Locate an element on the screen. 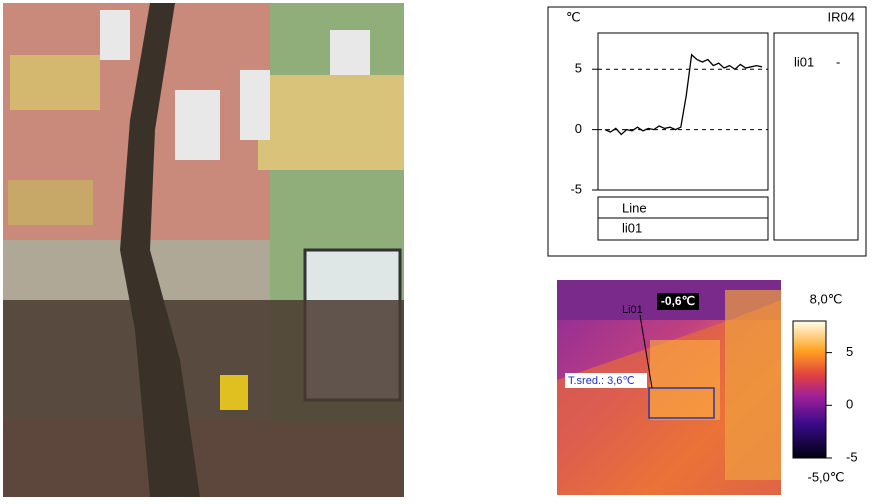 This screenshot has height=504, width=874. colorbar-tick-label: -5 is located at coordinates (852, 456).